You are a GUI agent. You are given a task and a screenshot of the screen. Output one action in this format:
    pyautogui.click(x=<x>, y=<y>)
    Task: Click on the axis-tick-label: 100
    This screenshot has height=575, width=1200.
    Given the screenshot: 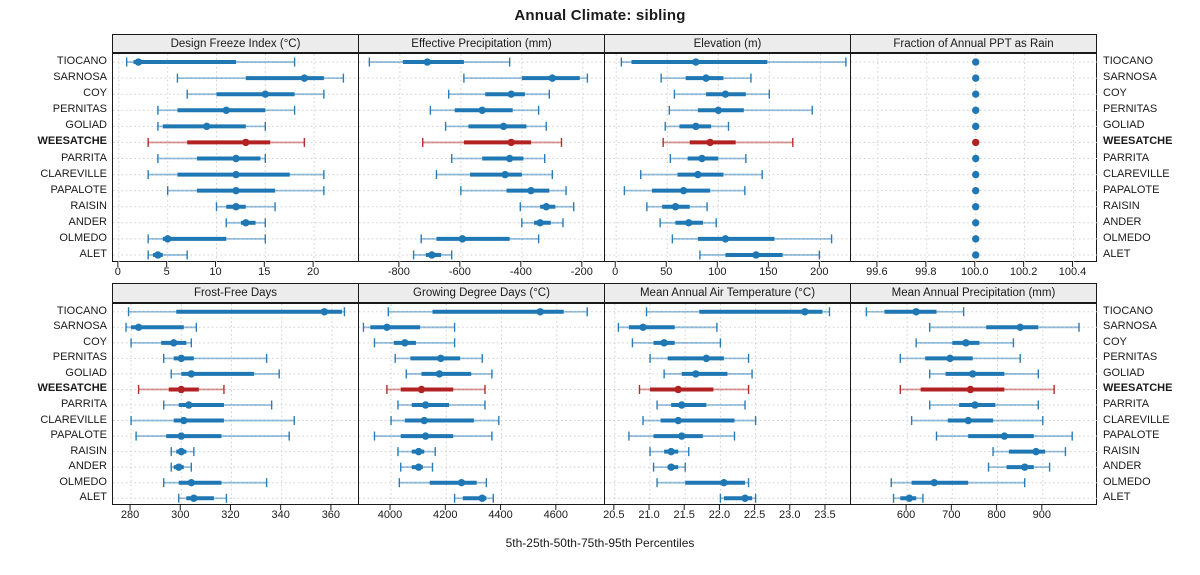 What is the action you would take?
    pyautogui.click(x=717, y=272)
    